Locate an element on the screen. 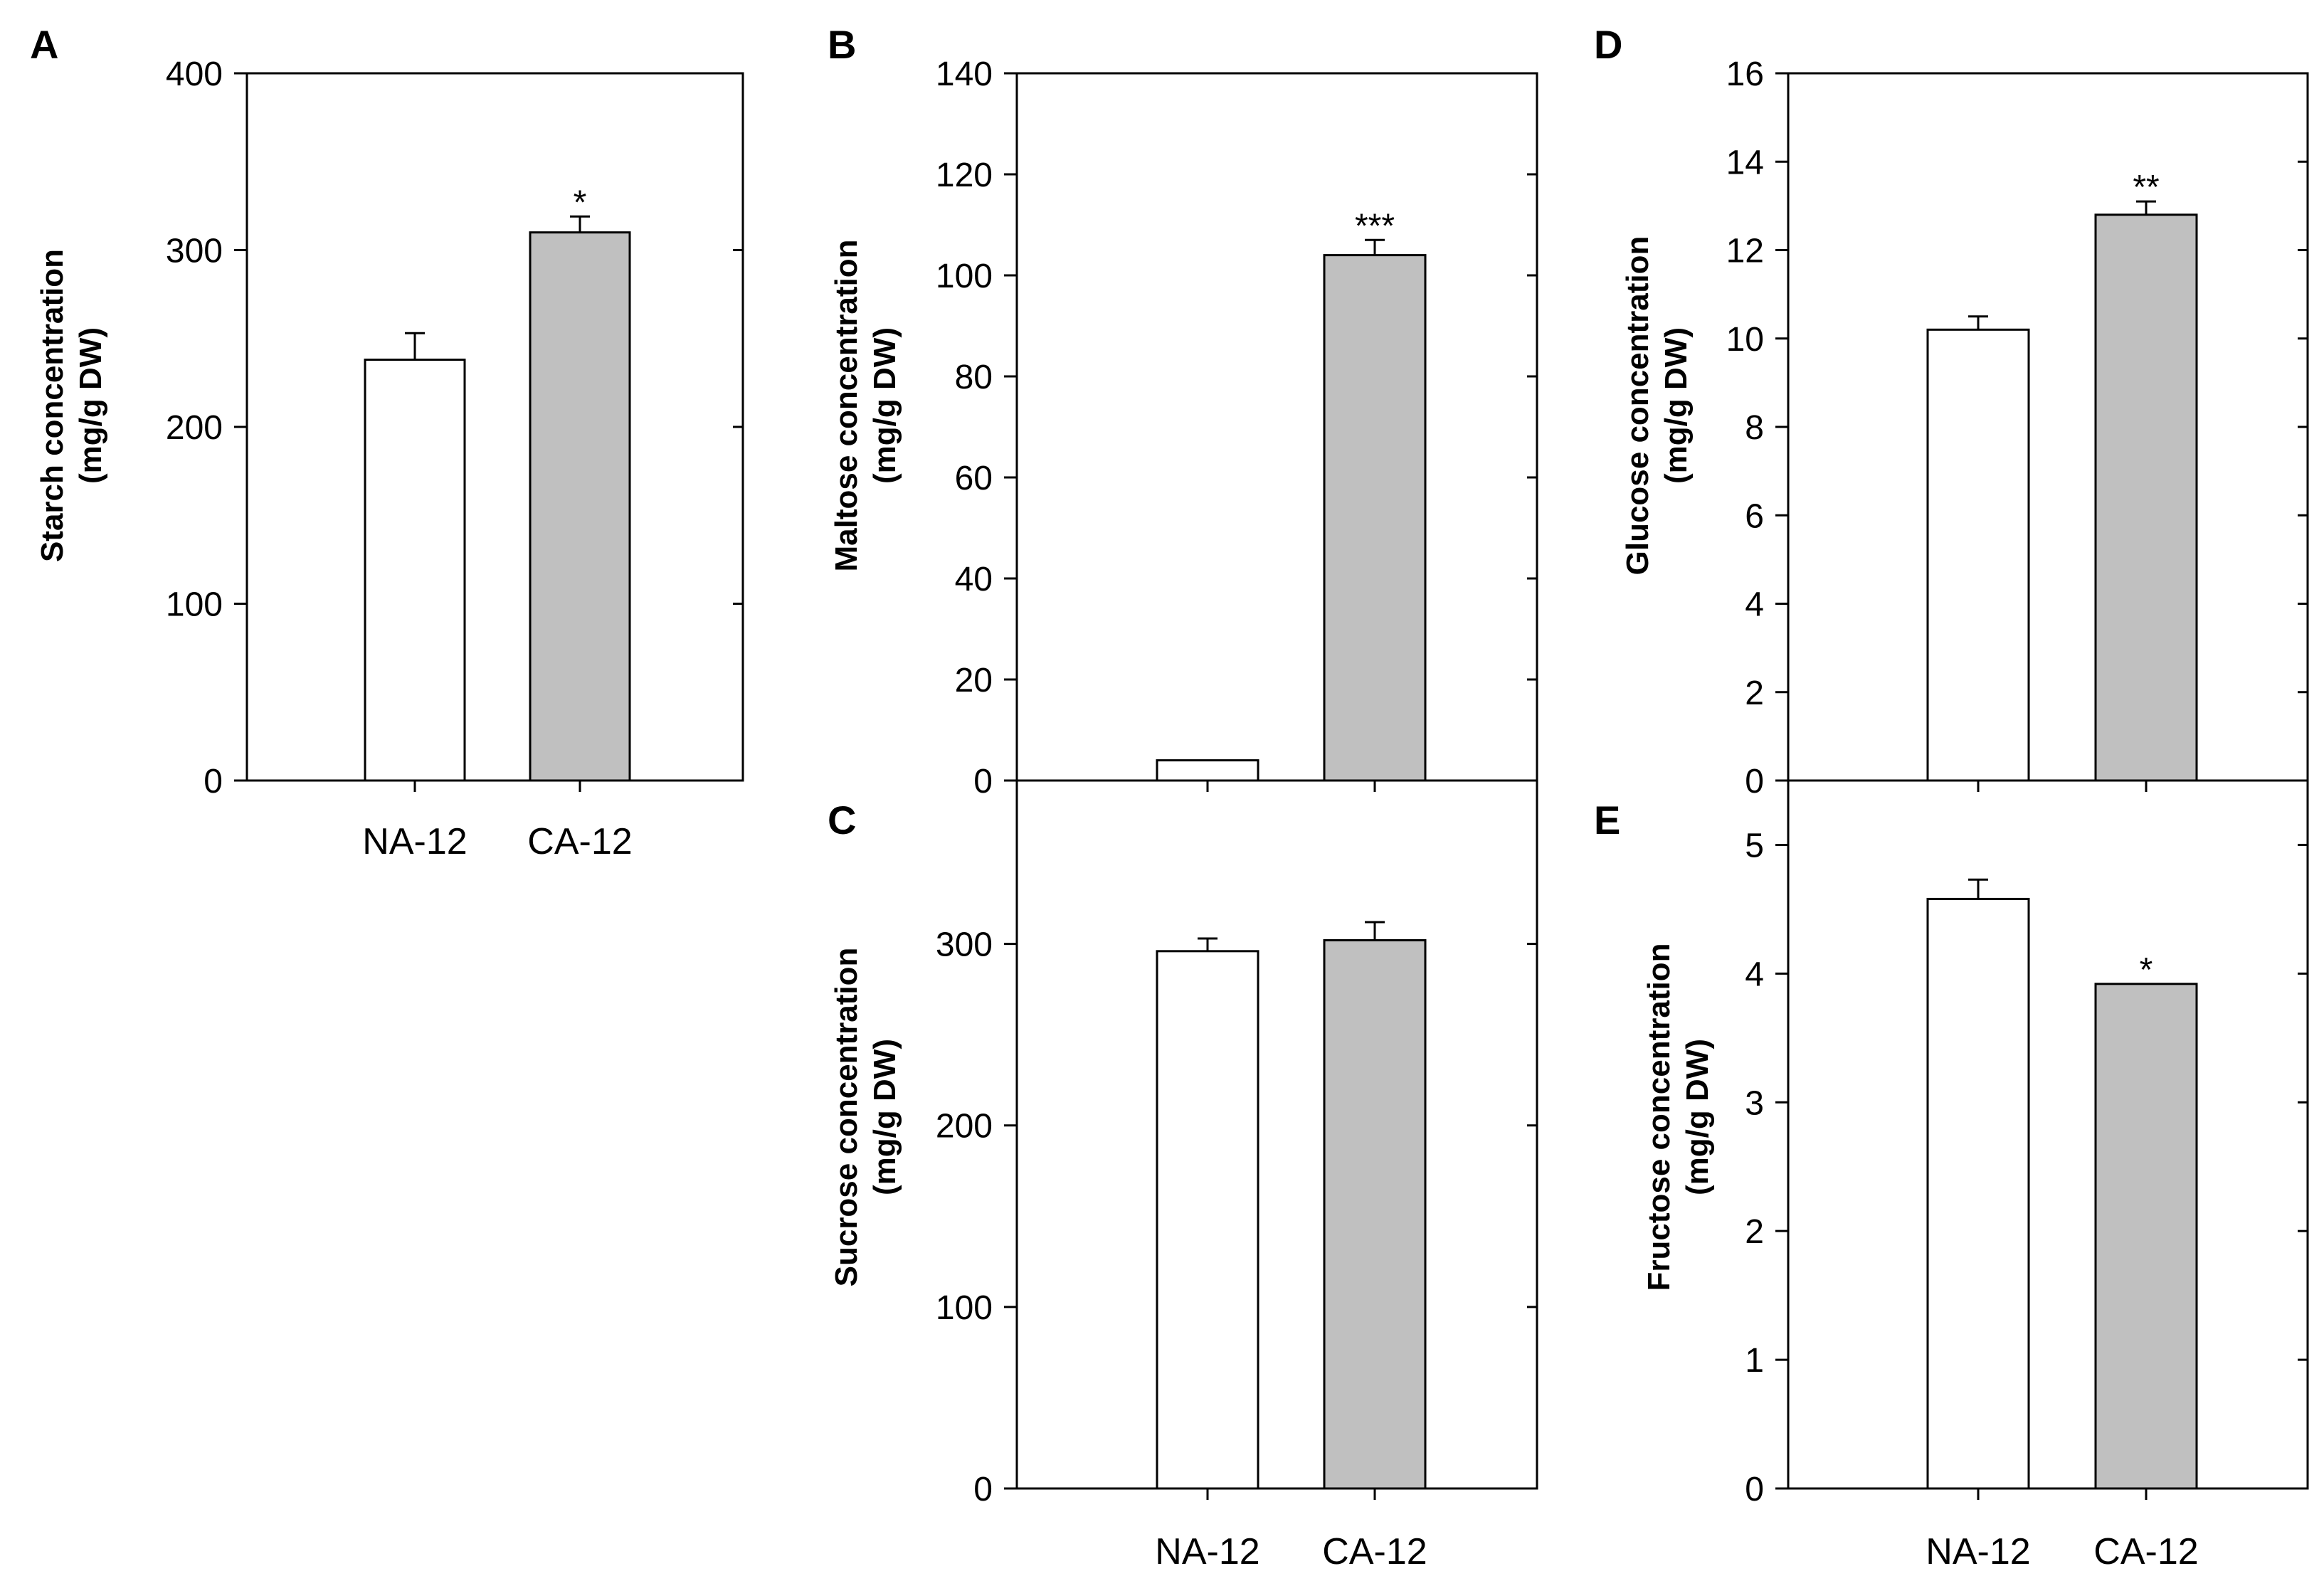  y-tick-label-E: 4 is located at coordinates (1754, 975).